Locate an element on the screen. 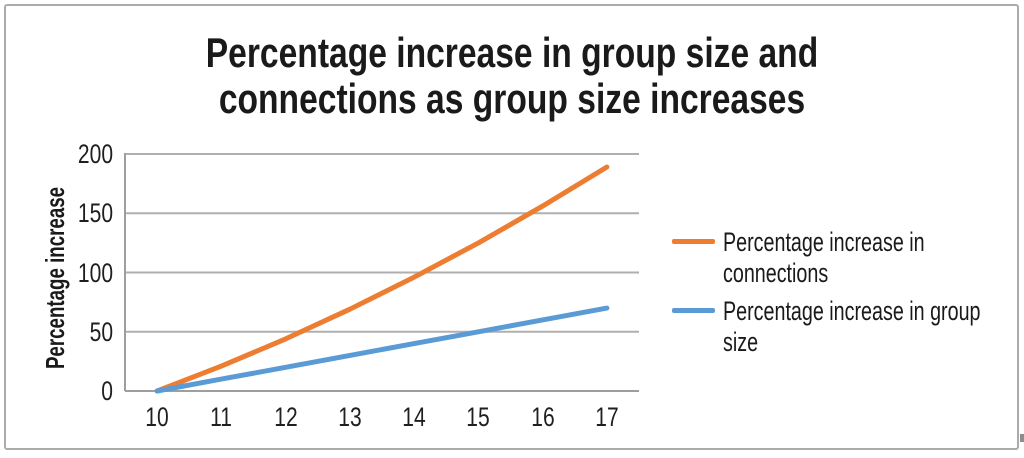 This screenshot has width=1024, height=458. chart-title-line-2: connections as group size increases is located at coordinates (512, 98).